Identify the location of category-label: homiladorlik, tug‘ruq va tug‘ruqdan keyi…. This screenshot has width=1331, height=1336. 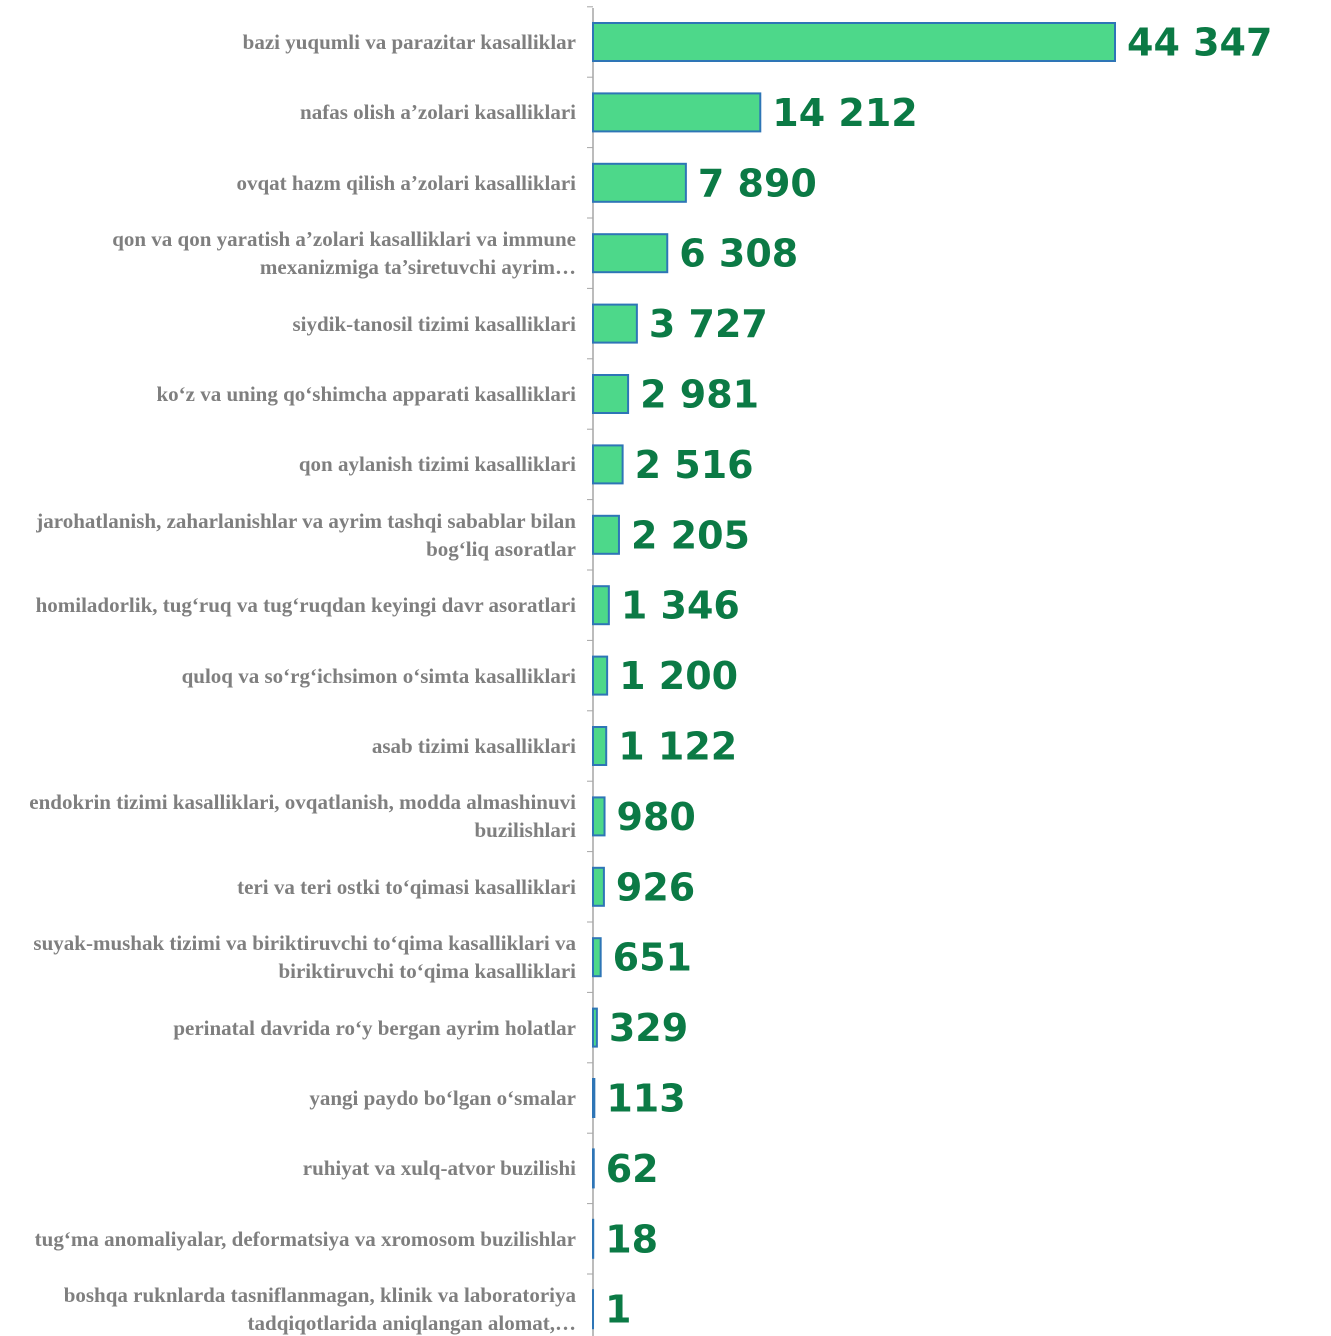
(305, 605).